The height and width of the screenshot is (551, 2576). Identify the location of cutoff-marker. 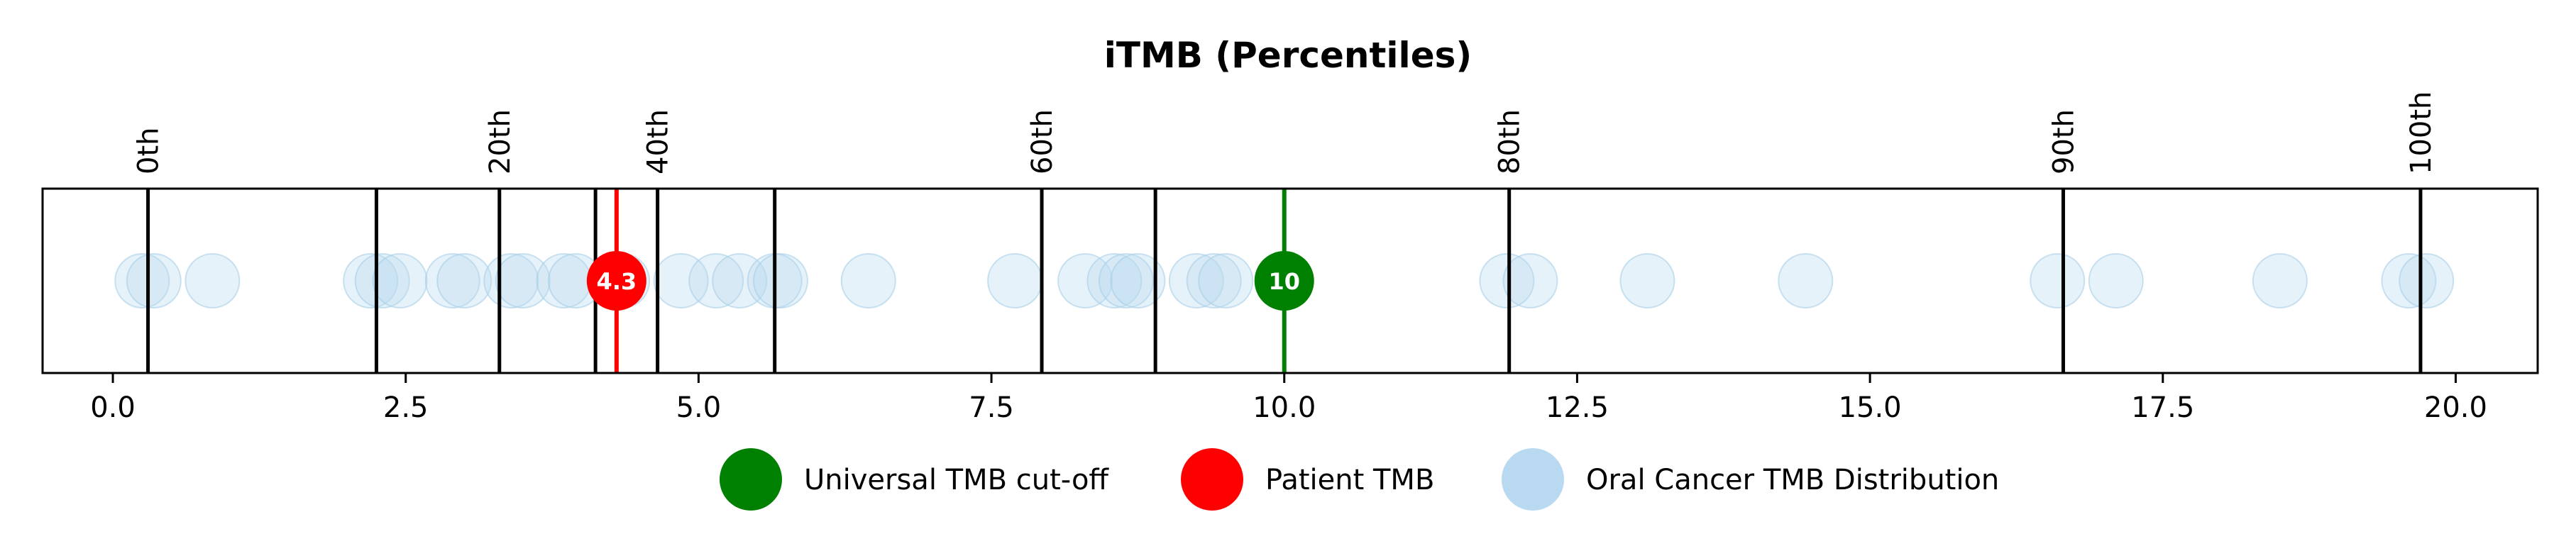
(1284, 281).